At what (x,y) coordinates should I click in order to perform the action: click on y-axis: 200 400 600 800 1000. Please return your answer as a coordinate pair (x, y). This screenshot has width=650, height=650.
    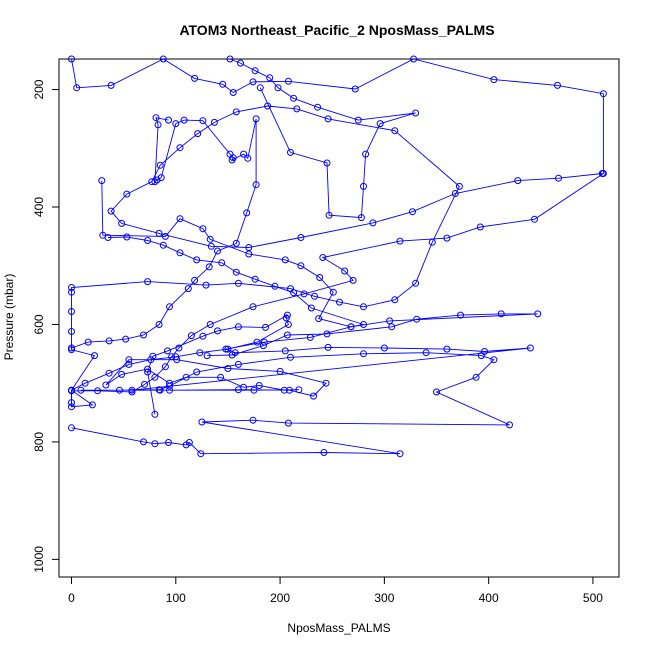
    Looking at the image, I should click on (46, 326).